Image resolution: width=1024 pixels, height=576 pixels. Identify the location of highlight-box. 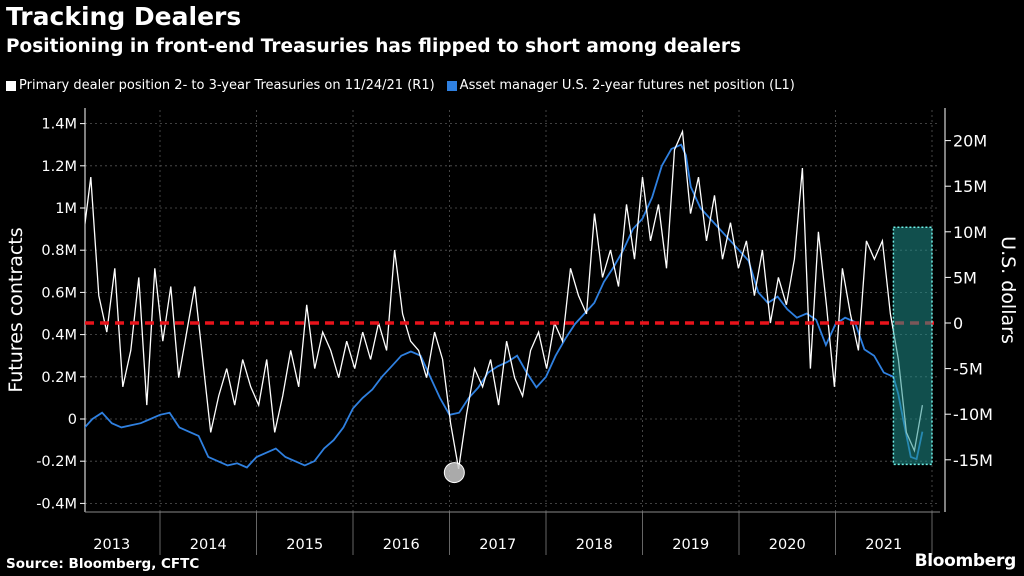
(912, 346).